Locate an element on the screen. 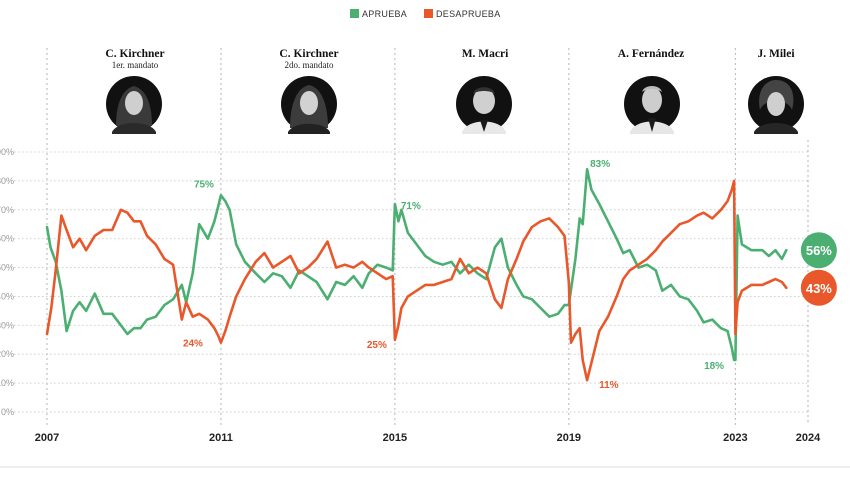 This screenshot has width=850, height=487. president-portrait-macri is located at coordinates (484, 105).